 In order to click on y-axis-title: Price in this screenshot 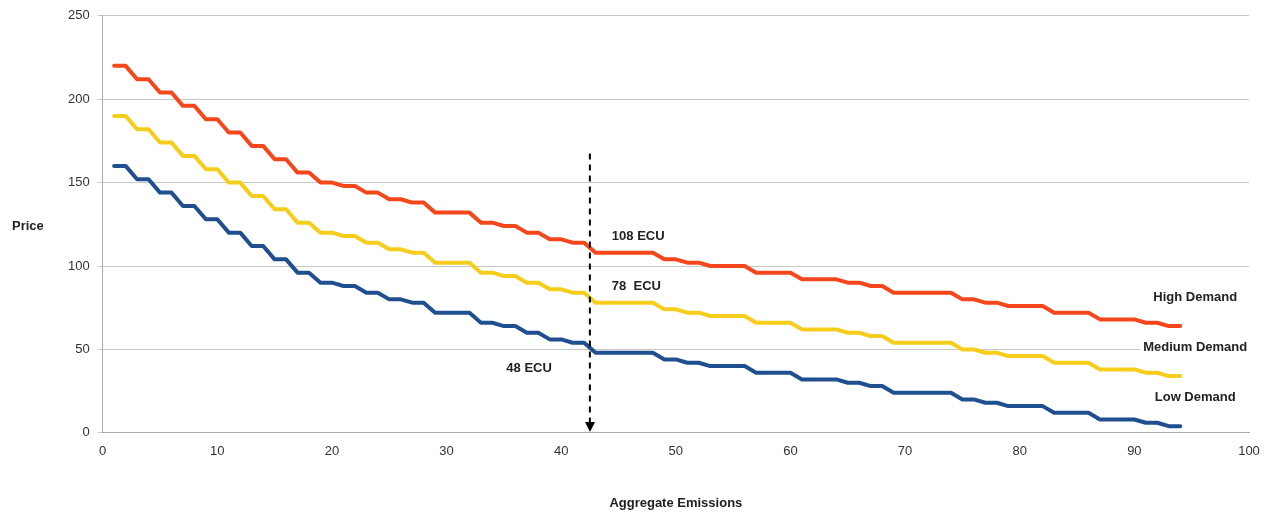, I will do `click(28, 225)`.